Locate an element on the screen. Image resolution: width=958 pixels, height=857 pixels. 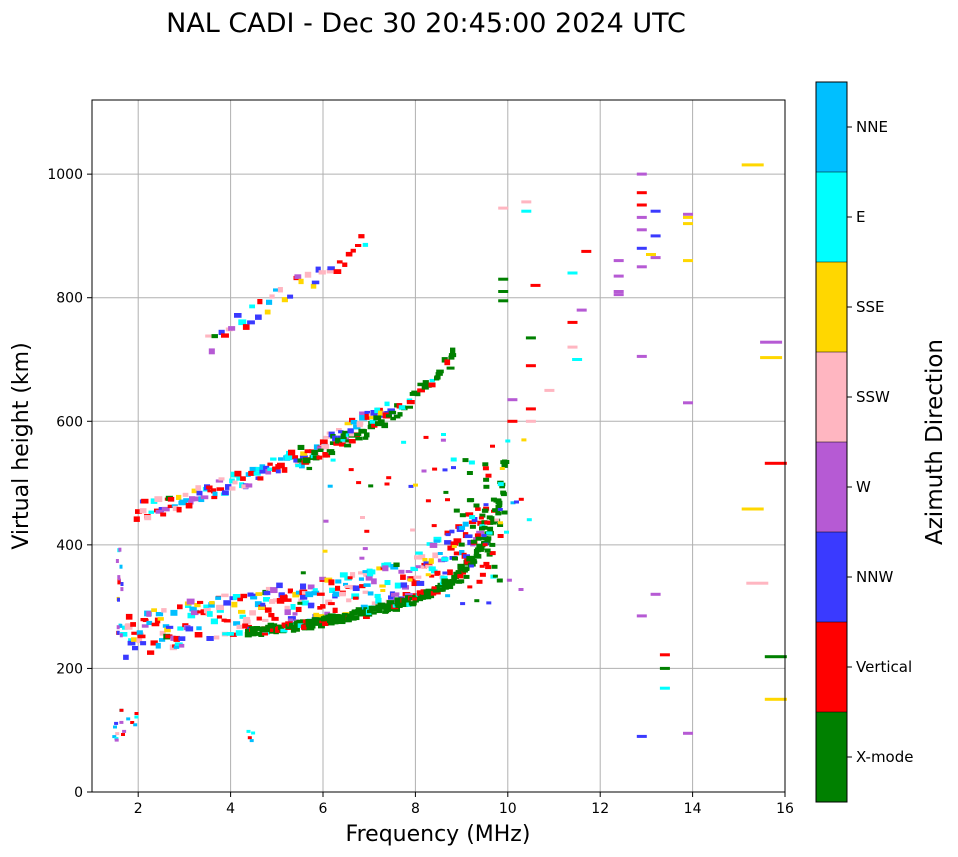
colorbar-label: SSE is located at coordinates (870, 307).